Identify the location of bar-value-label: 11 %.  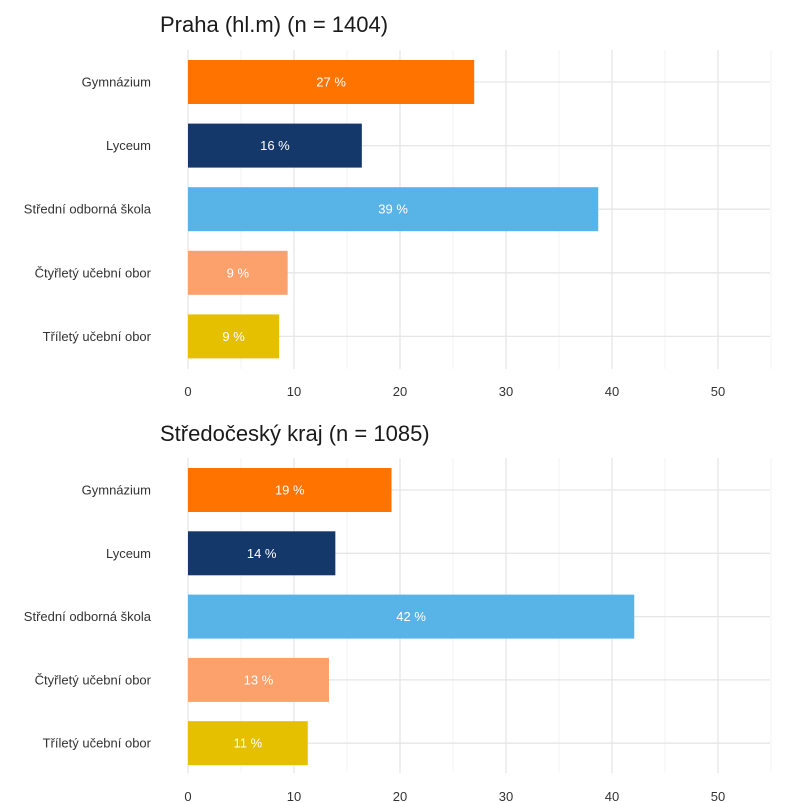
(248, 743).